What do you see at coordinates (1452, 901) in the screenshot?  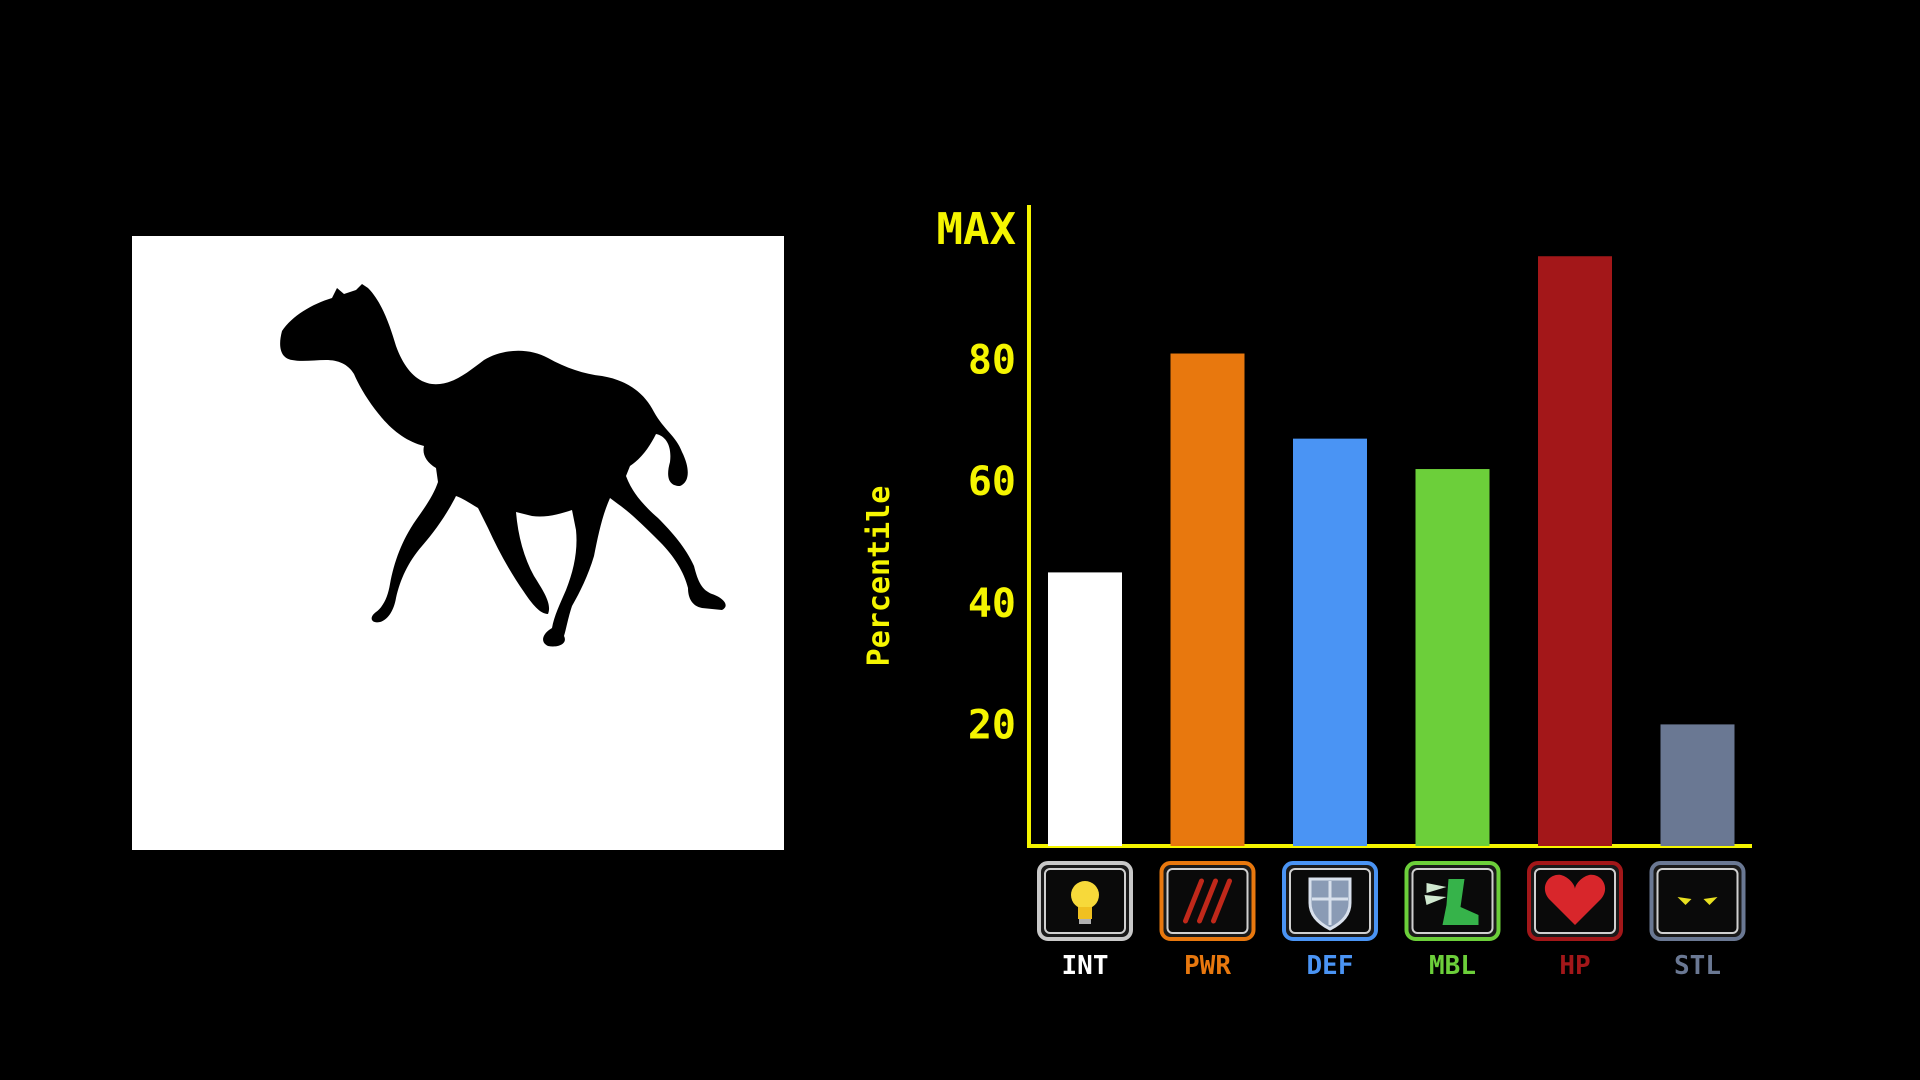 I see `winged-boot-icon` at bounding box center [1452, 901].